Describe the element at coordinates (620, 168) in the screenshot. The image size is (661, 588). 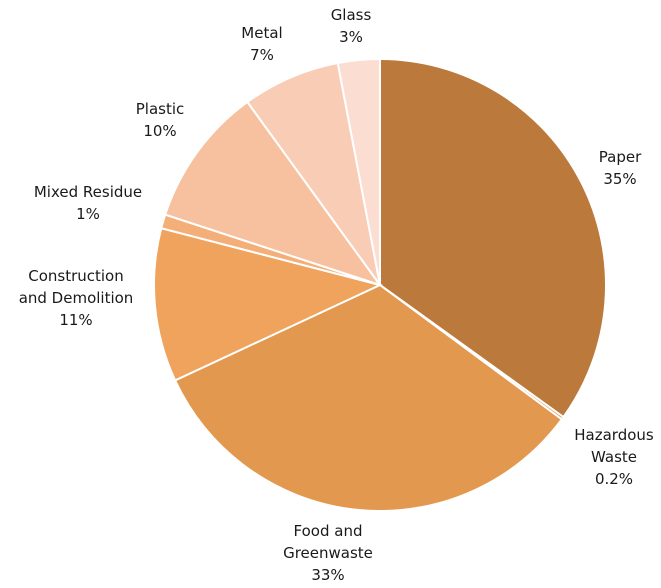
I see `slice-label-paper: Paper 35%` at that location.